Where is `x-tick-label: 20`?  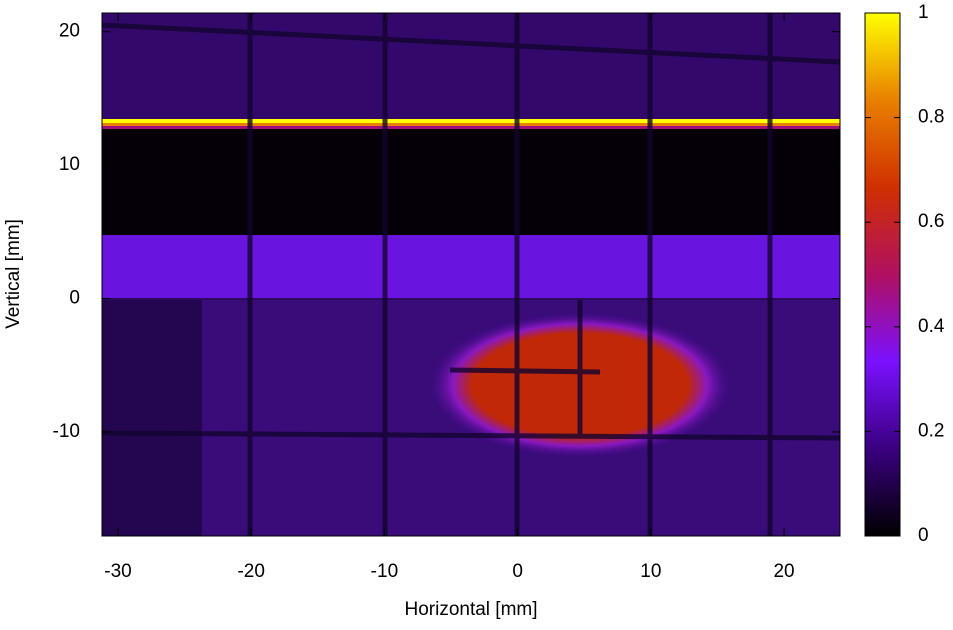 x-tick-label: 20 is located at coordinates (783, 571).